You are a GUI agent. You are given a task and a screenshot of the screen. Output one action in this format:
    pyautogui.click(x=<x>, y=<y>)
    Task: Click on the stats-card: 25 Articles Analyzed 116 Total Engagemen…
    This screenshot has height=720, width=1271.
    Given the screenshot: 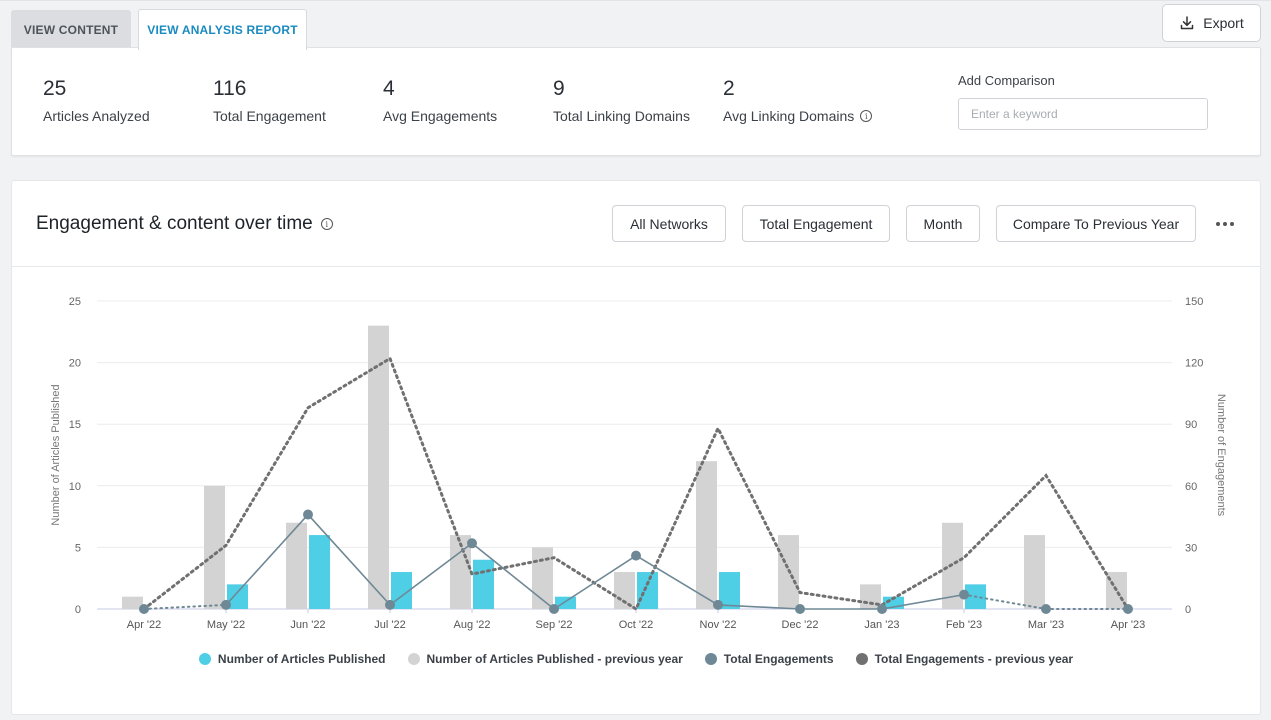 What is the action you would take?
    pyautogui.click(x=636, y=101)
    